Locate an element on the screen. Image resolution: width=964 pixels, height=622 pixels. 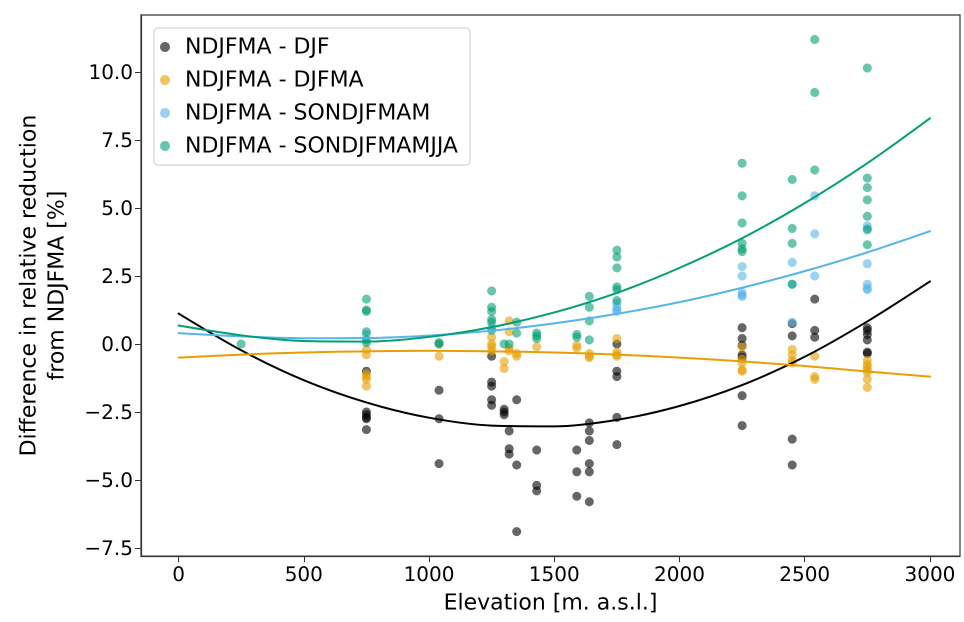
y-tick-label: 2.5 is located at coordinates (117, 276).